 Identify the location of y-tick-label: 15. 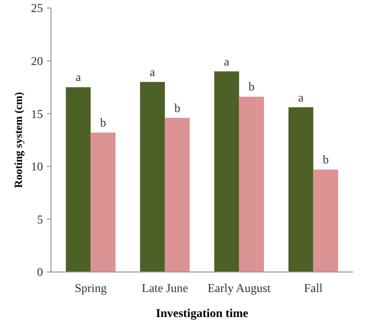
(37, 113).